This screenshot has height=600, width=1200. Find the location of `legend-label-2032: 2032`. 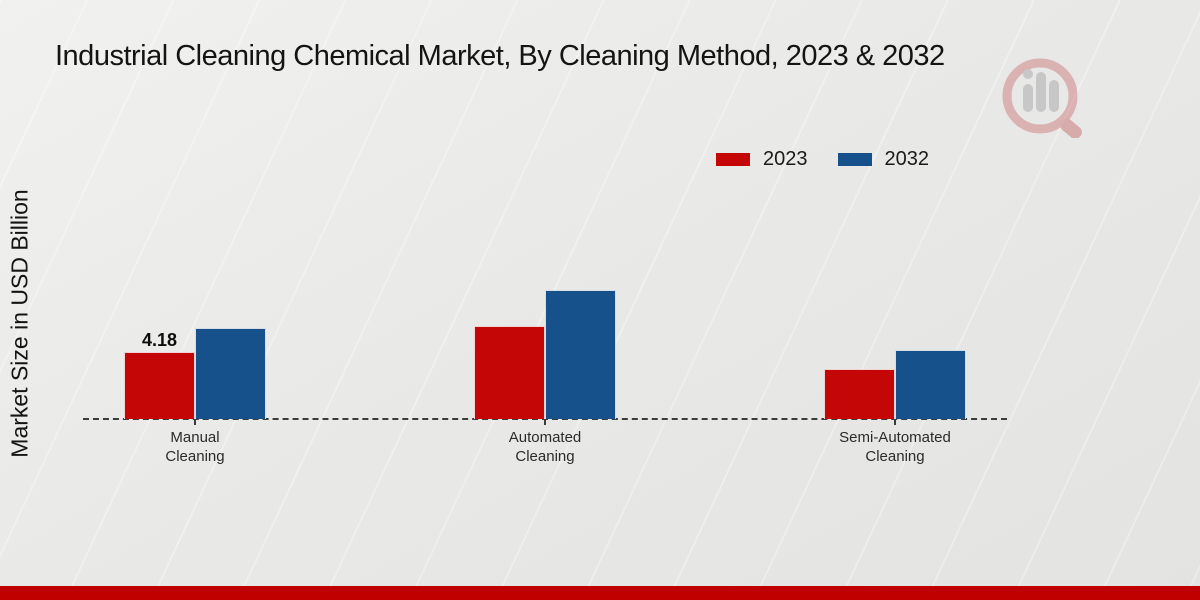

legend-label-2032: 2032 is located at coordinates (907, 159).